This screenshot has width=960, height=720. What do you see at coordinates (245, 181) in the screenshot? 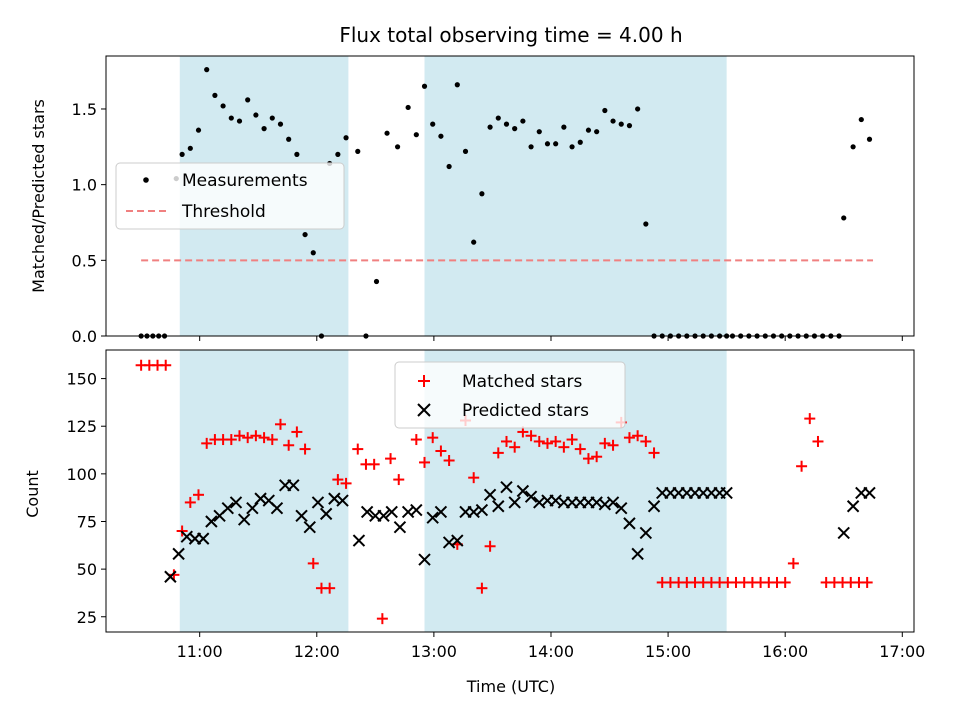
I see `legend-measurements-label: Measurements` at bounding box center [245, 181].